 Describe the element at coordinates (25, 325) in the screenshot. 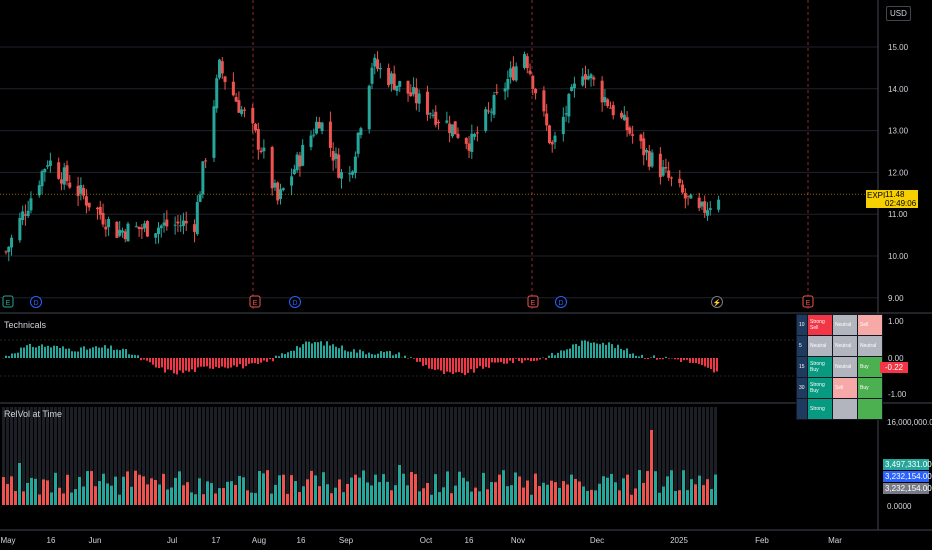

I see `technicals-pane-title: Technicals` at that location.